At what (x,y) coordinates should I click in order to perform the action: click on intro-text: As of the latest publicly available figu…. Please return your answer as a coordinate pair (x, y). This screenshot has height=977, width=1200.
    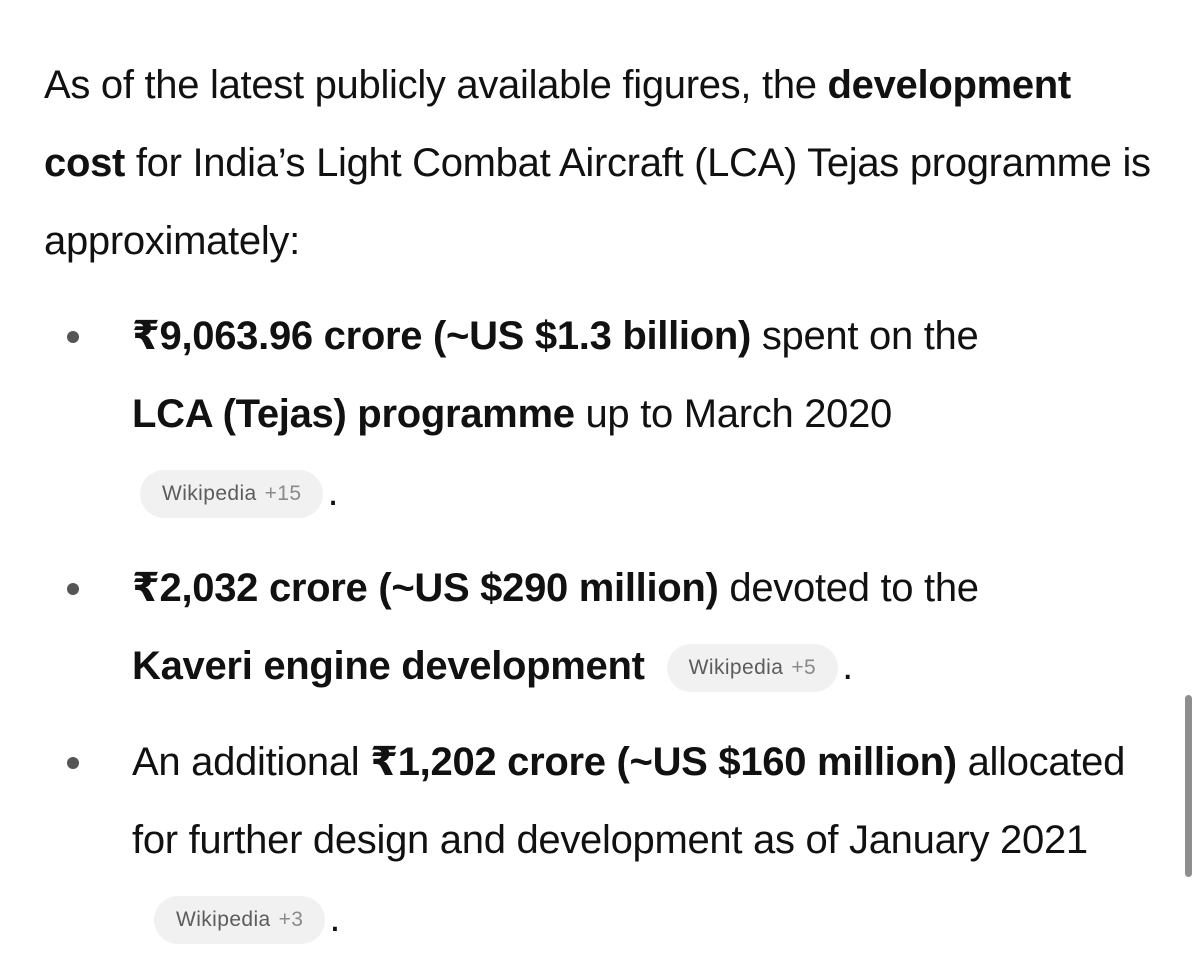
    Looking at the image, I should click on (436, 85).